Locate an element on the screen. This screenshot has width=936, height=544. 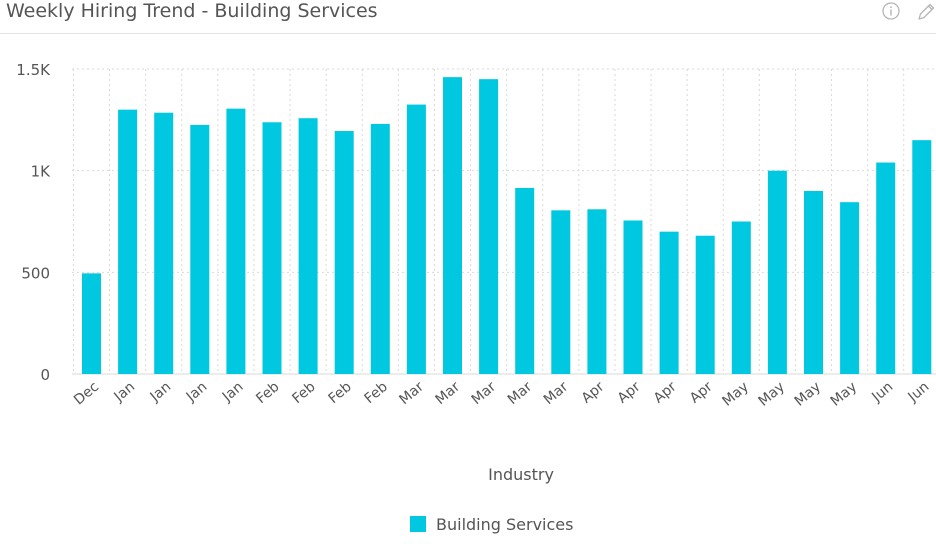
x-axis-label: Industry is located at coordinates (521, 474).